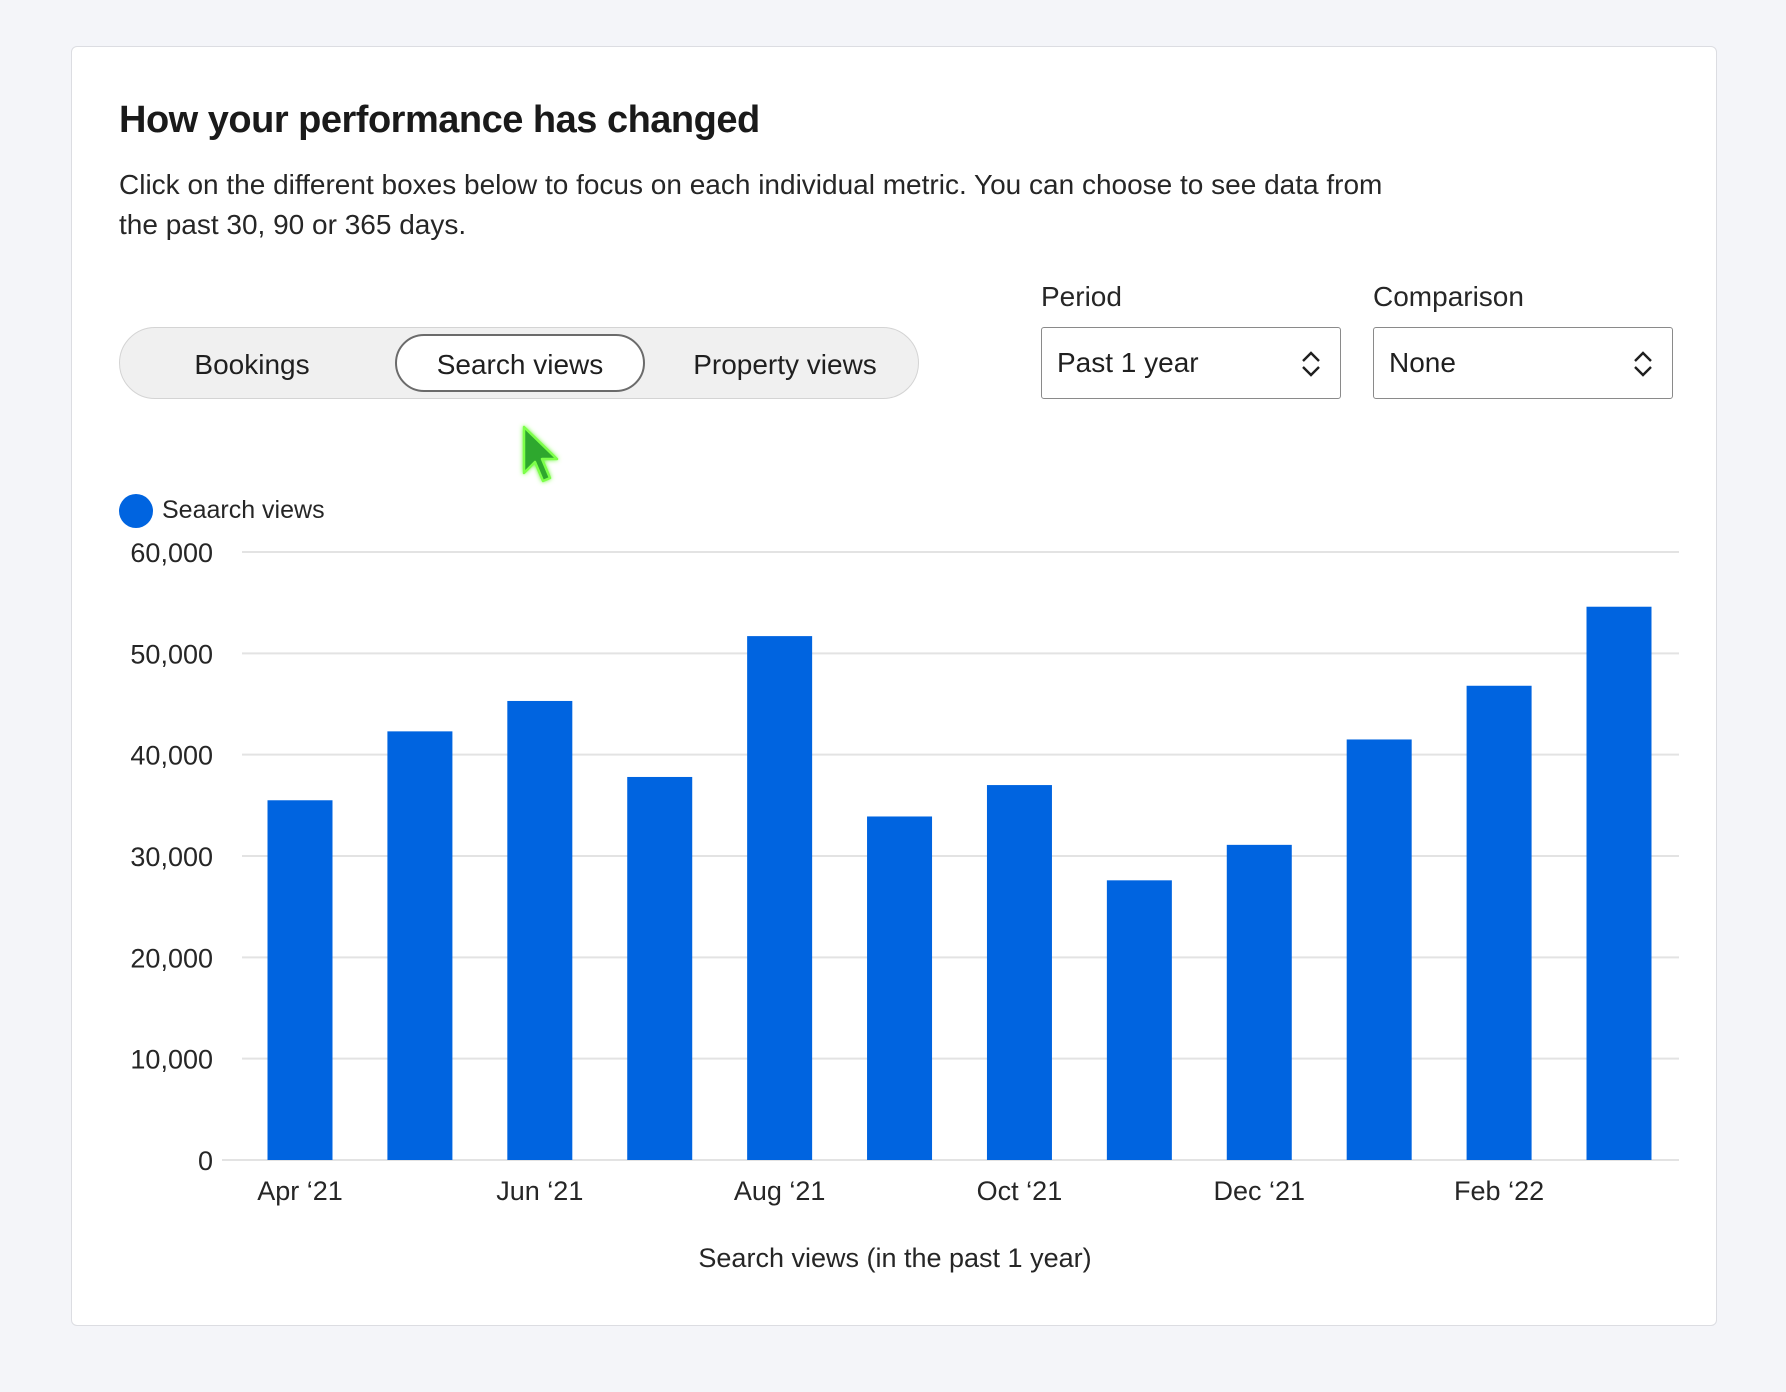 The width and height of the screenshot is (1786, 1392). I want to click on legend-label: Seaarch views, so click(243, 510).